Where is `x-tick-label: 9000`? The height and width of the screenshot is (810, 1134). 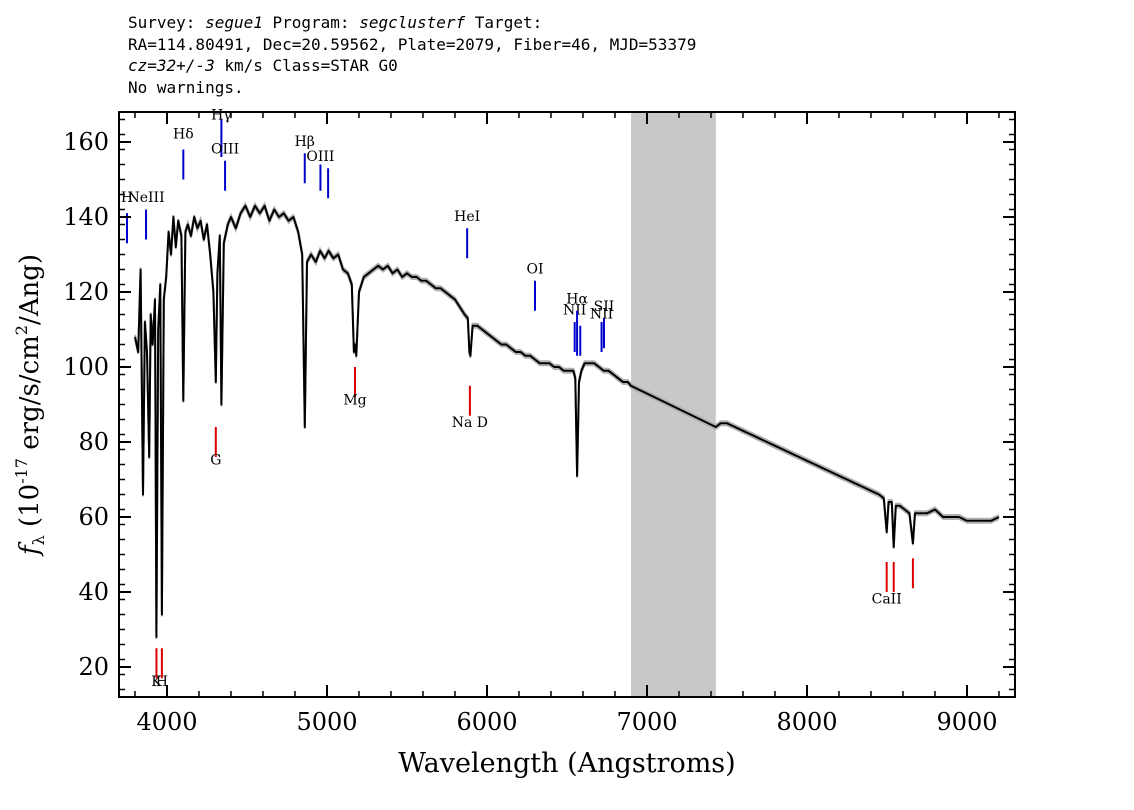 x-tick-label: 9000 is located at coordinates (966, 722).